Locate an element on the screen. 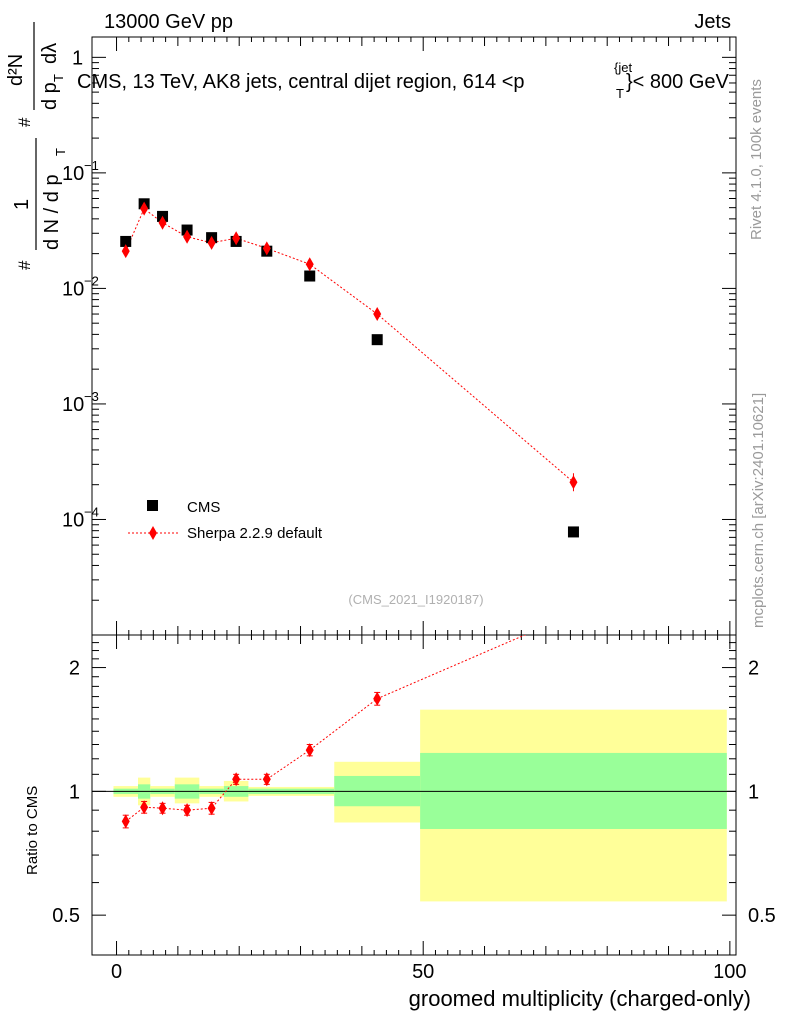  plot-title-sup: {jet is located at coordinates (623, 67).